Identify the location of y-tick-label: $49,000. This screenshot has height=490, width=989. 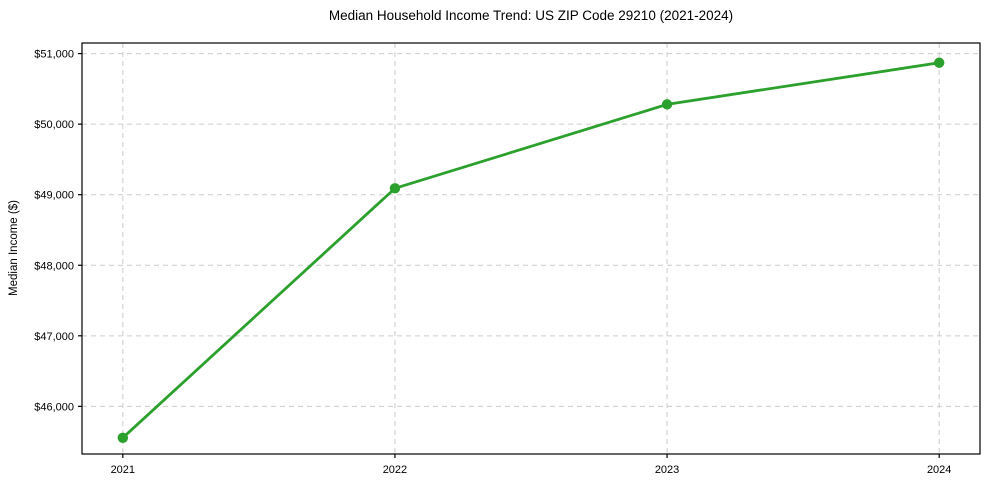
(54, 196).